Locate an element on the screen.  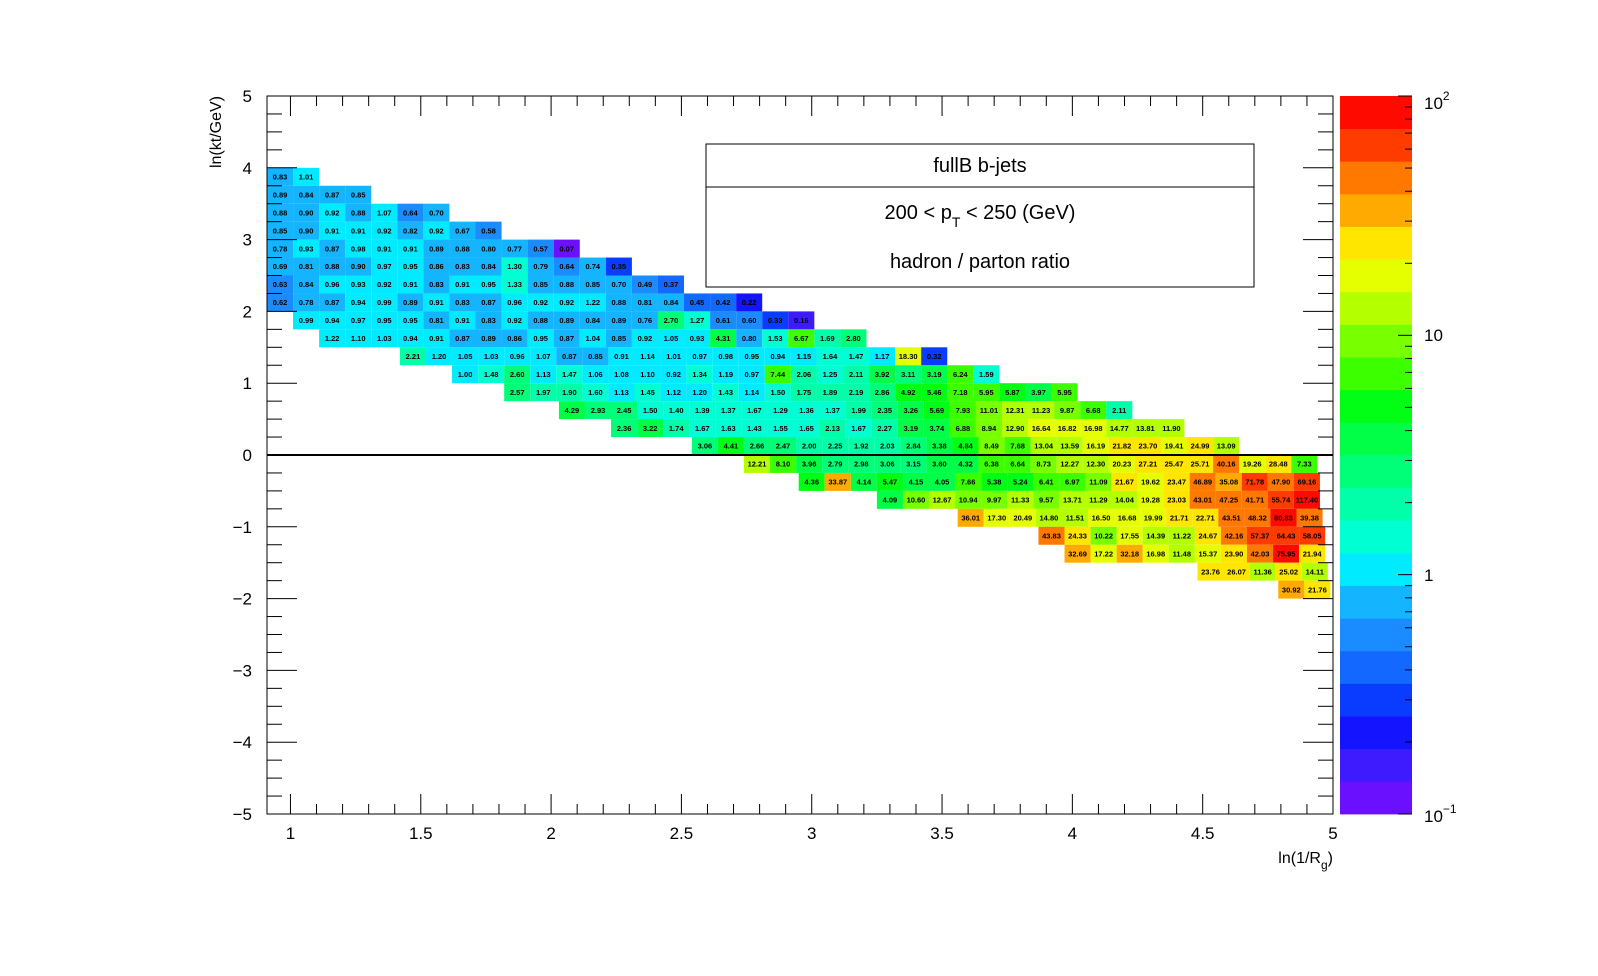
cell-value-label: 14.04 is located at coordinates (1125, 500).